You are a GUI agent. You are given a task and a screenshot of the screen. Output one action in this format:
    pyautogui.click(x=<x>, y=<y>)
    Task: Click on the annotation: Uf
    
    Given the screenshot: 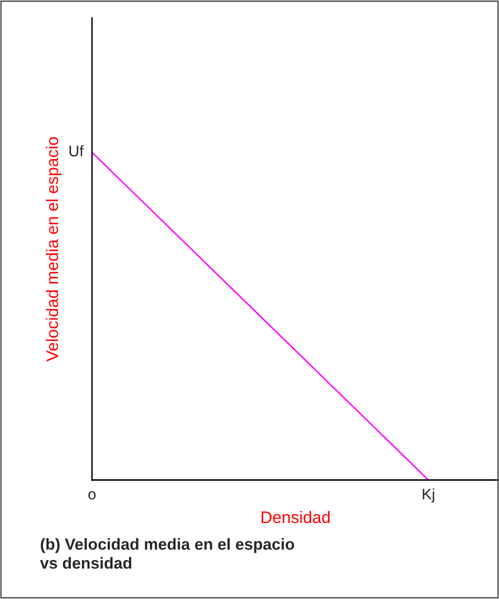 What is the action you would take?
    pyautogui.click(x=77, y=150)
    